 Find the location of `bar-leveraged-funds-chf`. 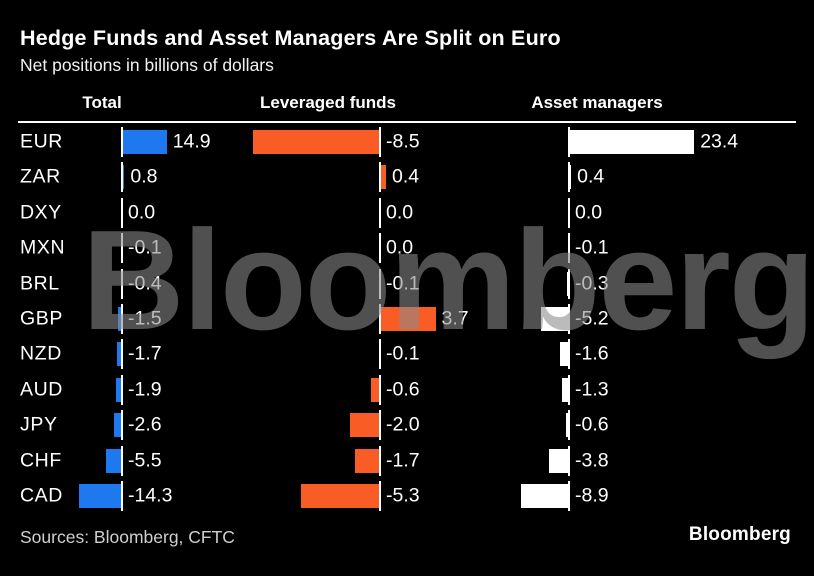

bar-leveraged-funds-chf is located at coordinates (367, 460).